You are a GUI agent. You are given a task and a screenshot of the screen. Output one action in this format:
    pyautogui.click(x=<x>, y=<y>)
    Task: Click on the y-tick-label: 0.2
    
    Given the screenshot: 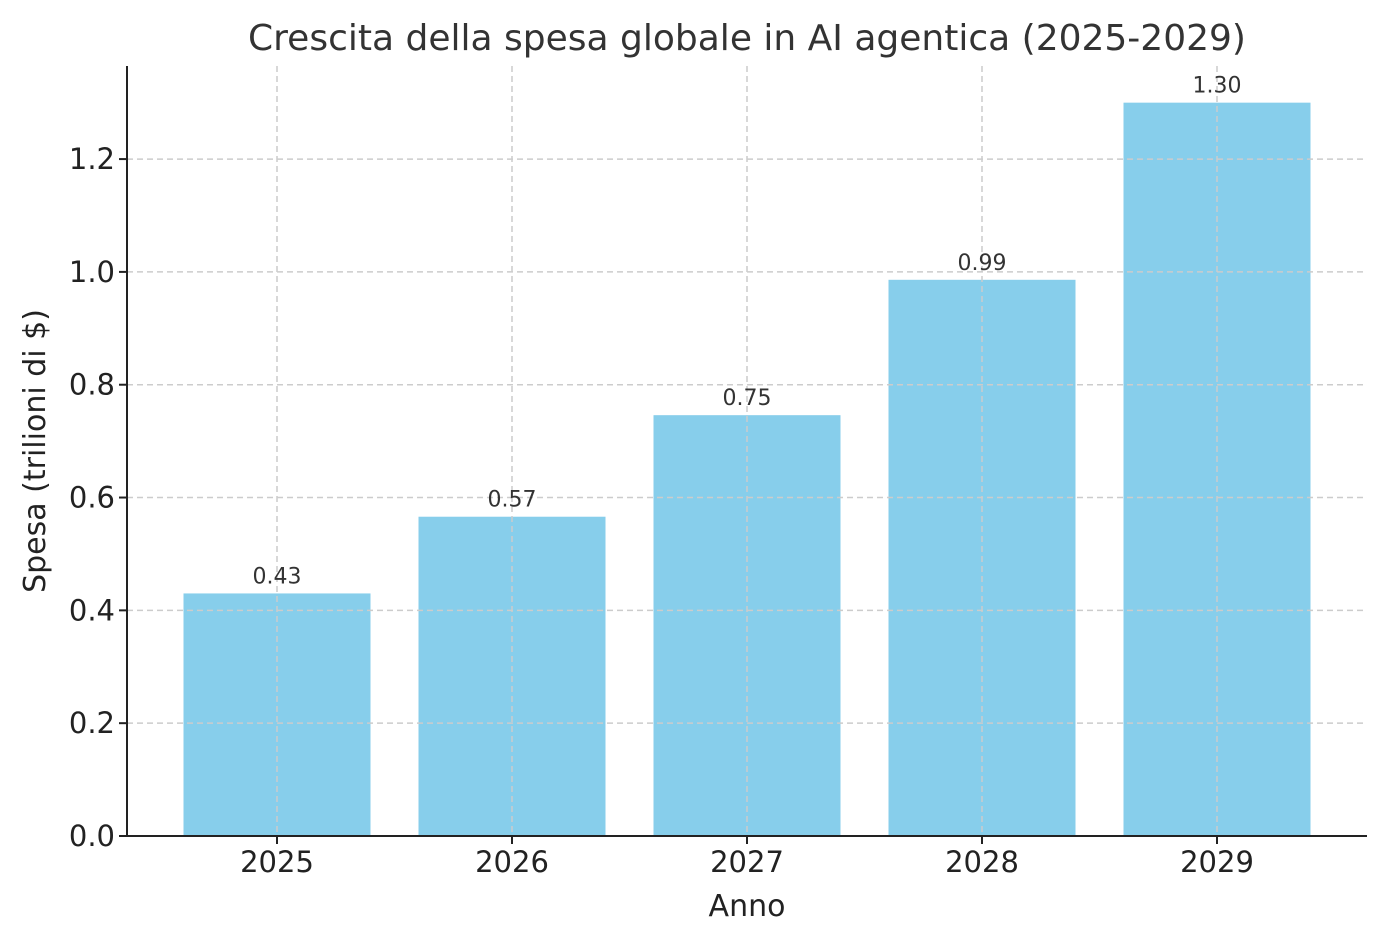 What is the action you would take?
    pyautogui.click(x=92, y=723)
    